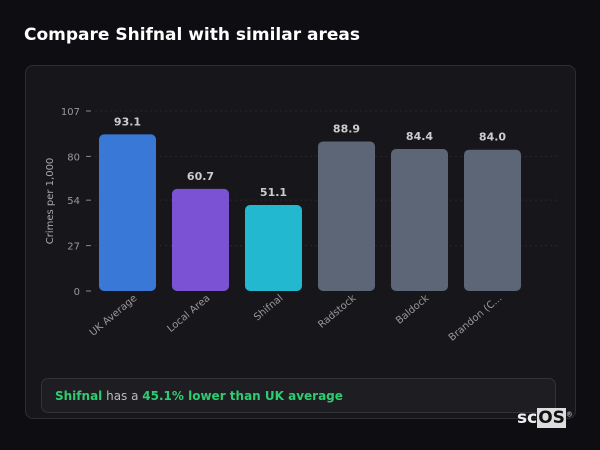  I want to click on bar-value-label: 84.4, so click(419, 136).